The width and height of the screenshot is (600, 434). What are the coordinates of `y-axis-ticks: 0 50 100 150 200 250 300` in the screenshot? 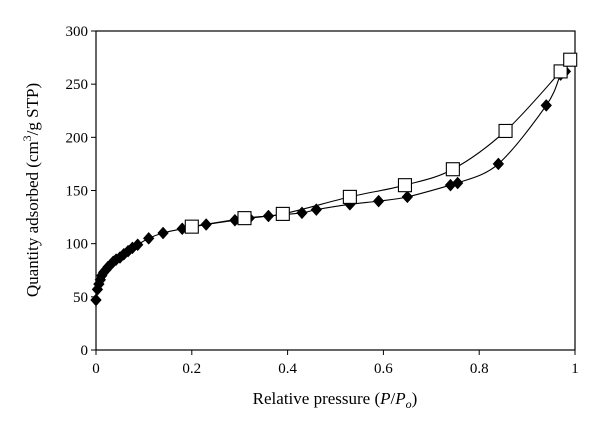 It's located at (81, 191).